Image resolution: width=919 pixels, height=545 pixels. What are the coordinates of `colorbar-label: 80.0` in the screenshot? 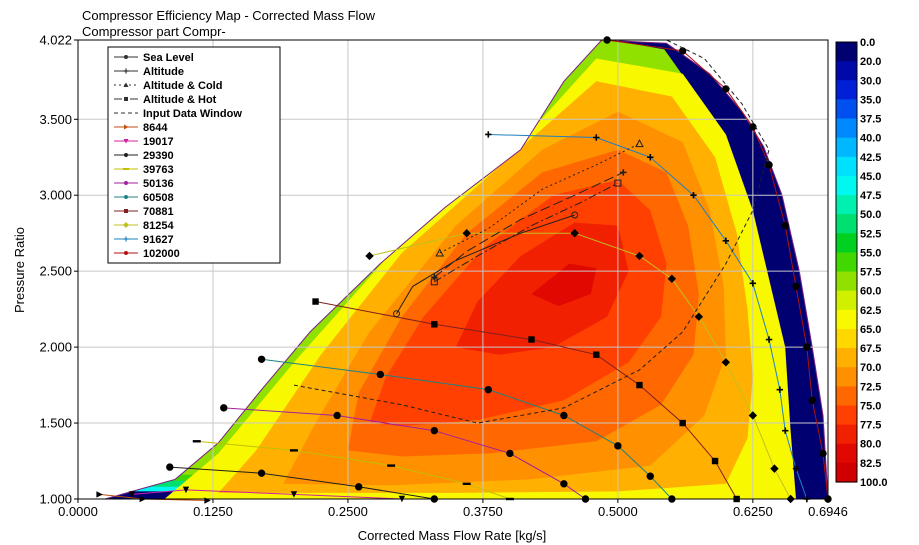 It's located at (870, 445).